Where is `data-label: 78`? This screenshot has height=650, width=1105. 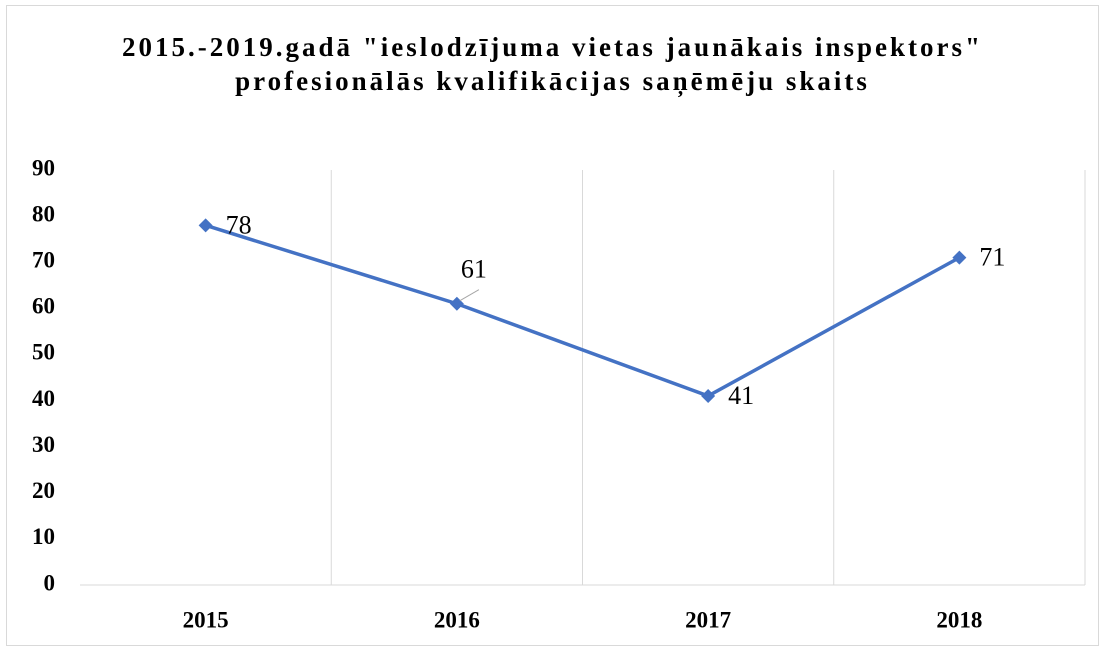
data-label: 78 is located at coordinates (239, 224).